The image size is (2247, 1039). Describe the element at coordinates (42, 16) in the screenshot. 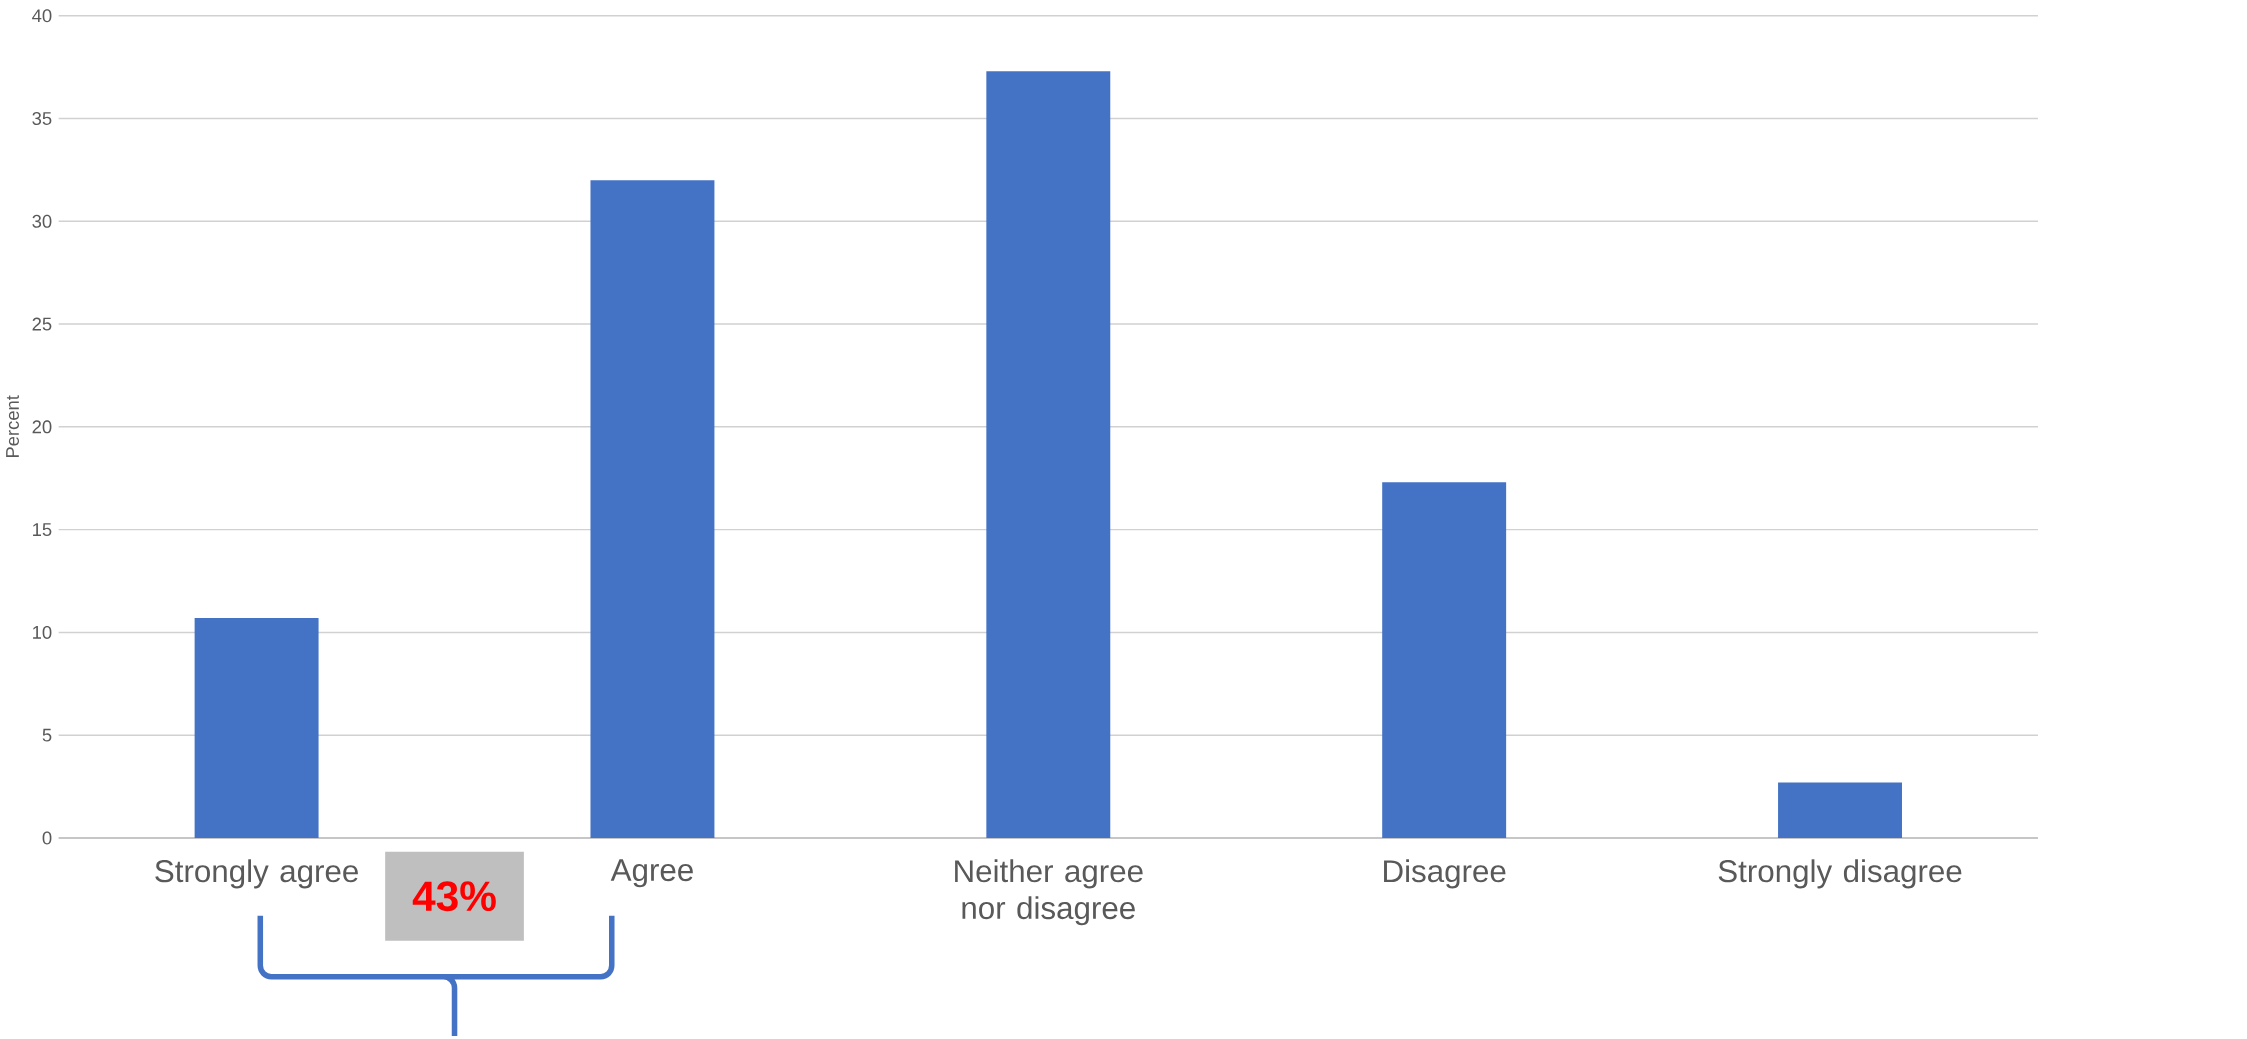

I see `y-tick-label: 40` at that location.